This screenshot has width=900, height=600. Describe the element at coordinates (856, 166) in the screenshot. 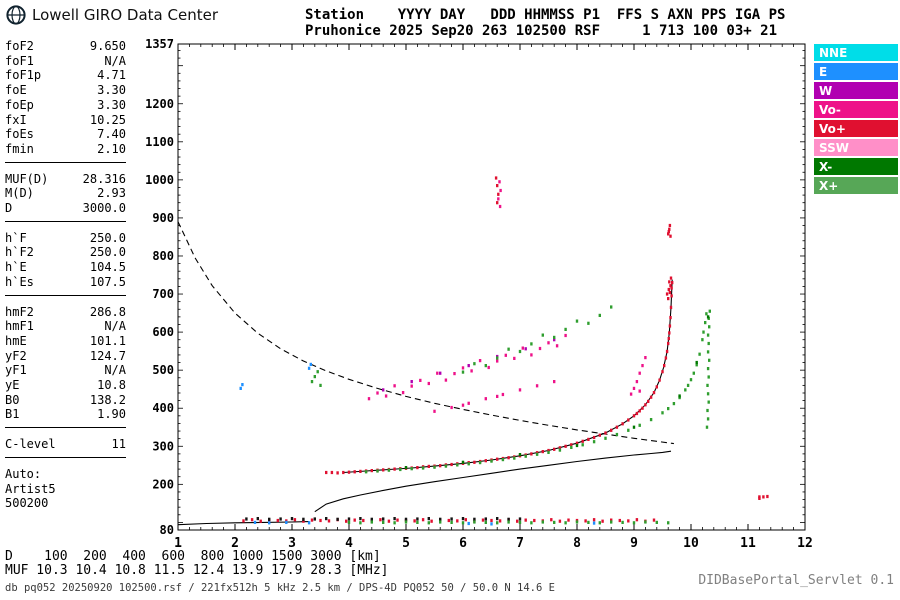

I see `legend-item-x: X-` at that location.